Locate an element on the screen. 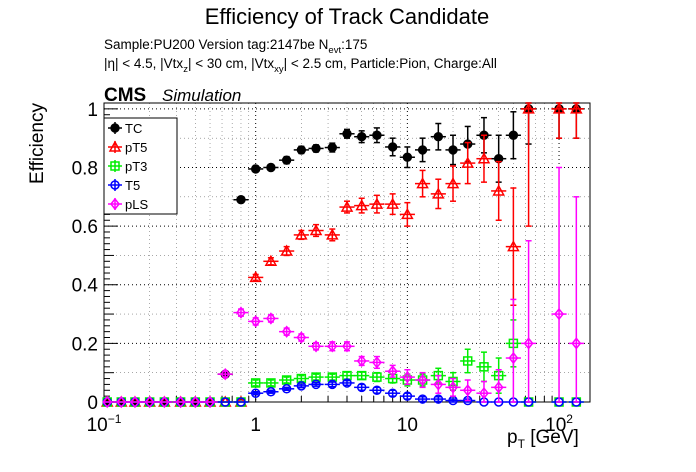  sample-line-main: Sample:PU200 Version tag:2147be N is located at coordinates (216, 44).